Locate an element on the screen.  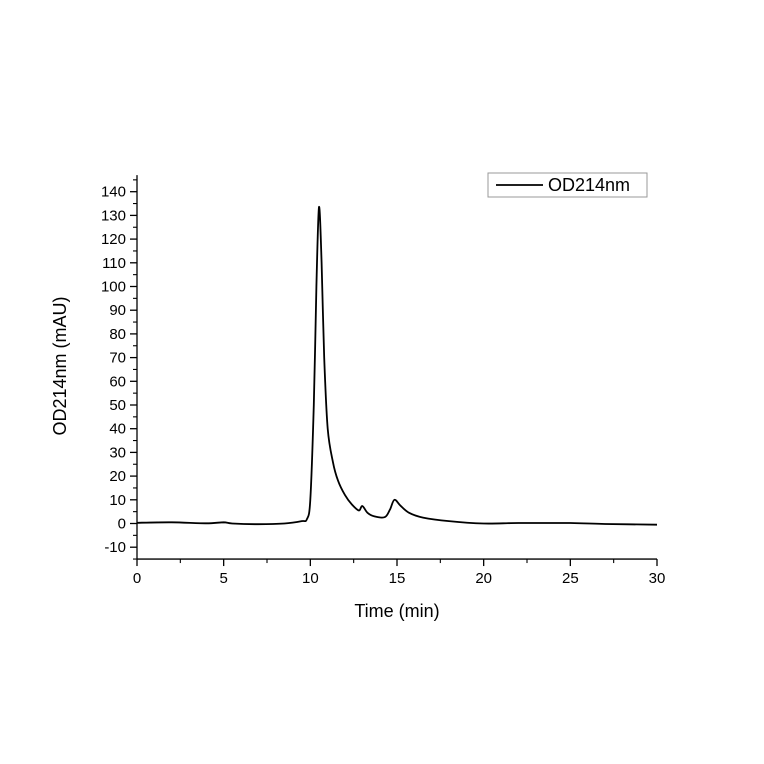
y-tick-label: 90 is located at coordinates (117, 310).